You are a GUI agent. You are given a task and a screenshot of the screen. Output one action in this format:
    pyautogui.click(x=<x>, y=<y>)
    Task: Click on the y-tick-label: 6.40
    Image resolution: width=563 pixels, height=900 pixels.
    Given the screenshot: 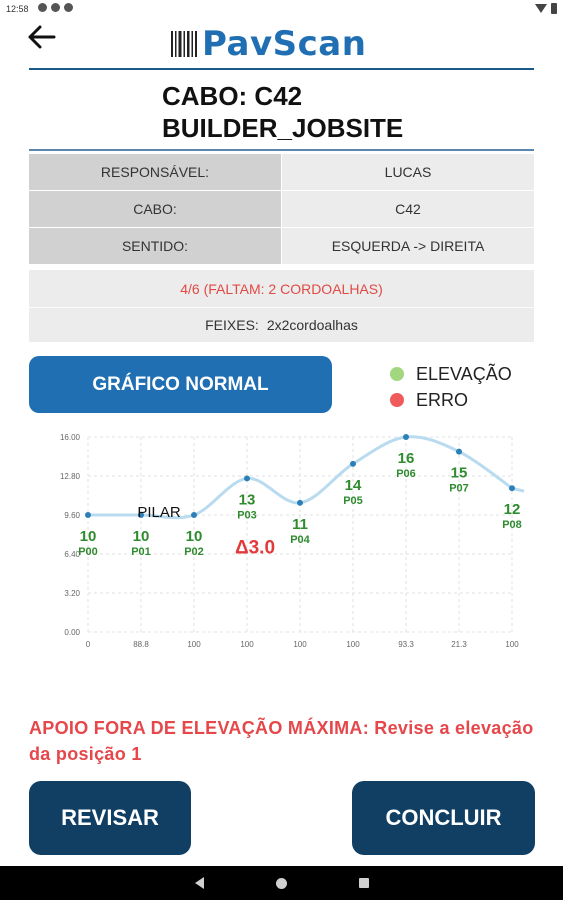 What is the action you would take?
    pyautogui.click(x=72, y=554)
    